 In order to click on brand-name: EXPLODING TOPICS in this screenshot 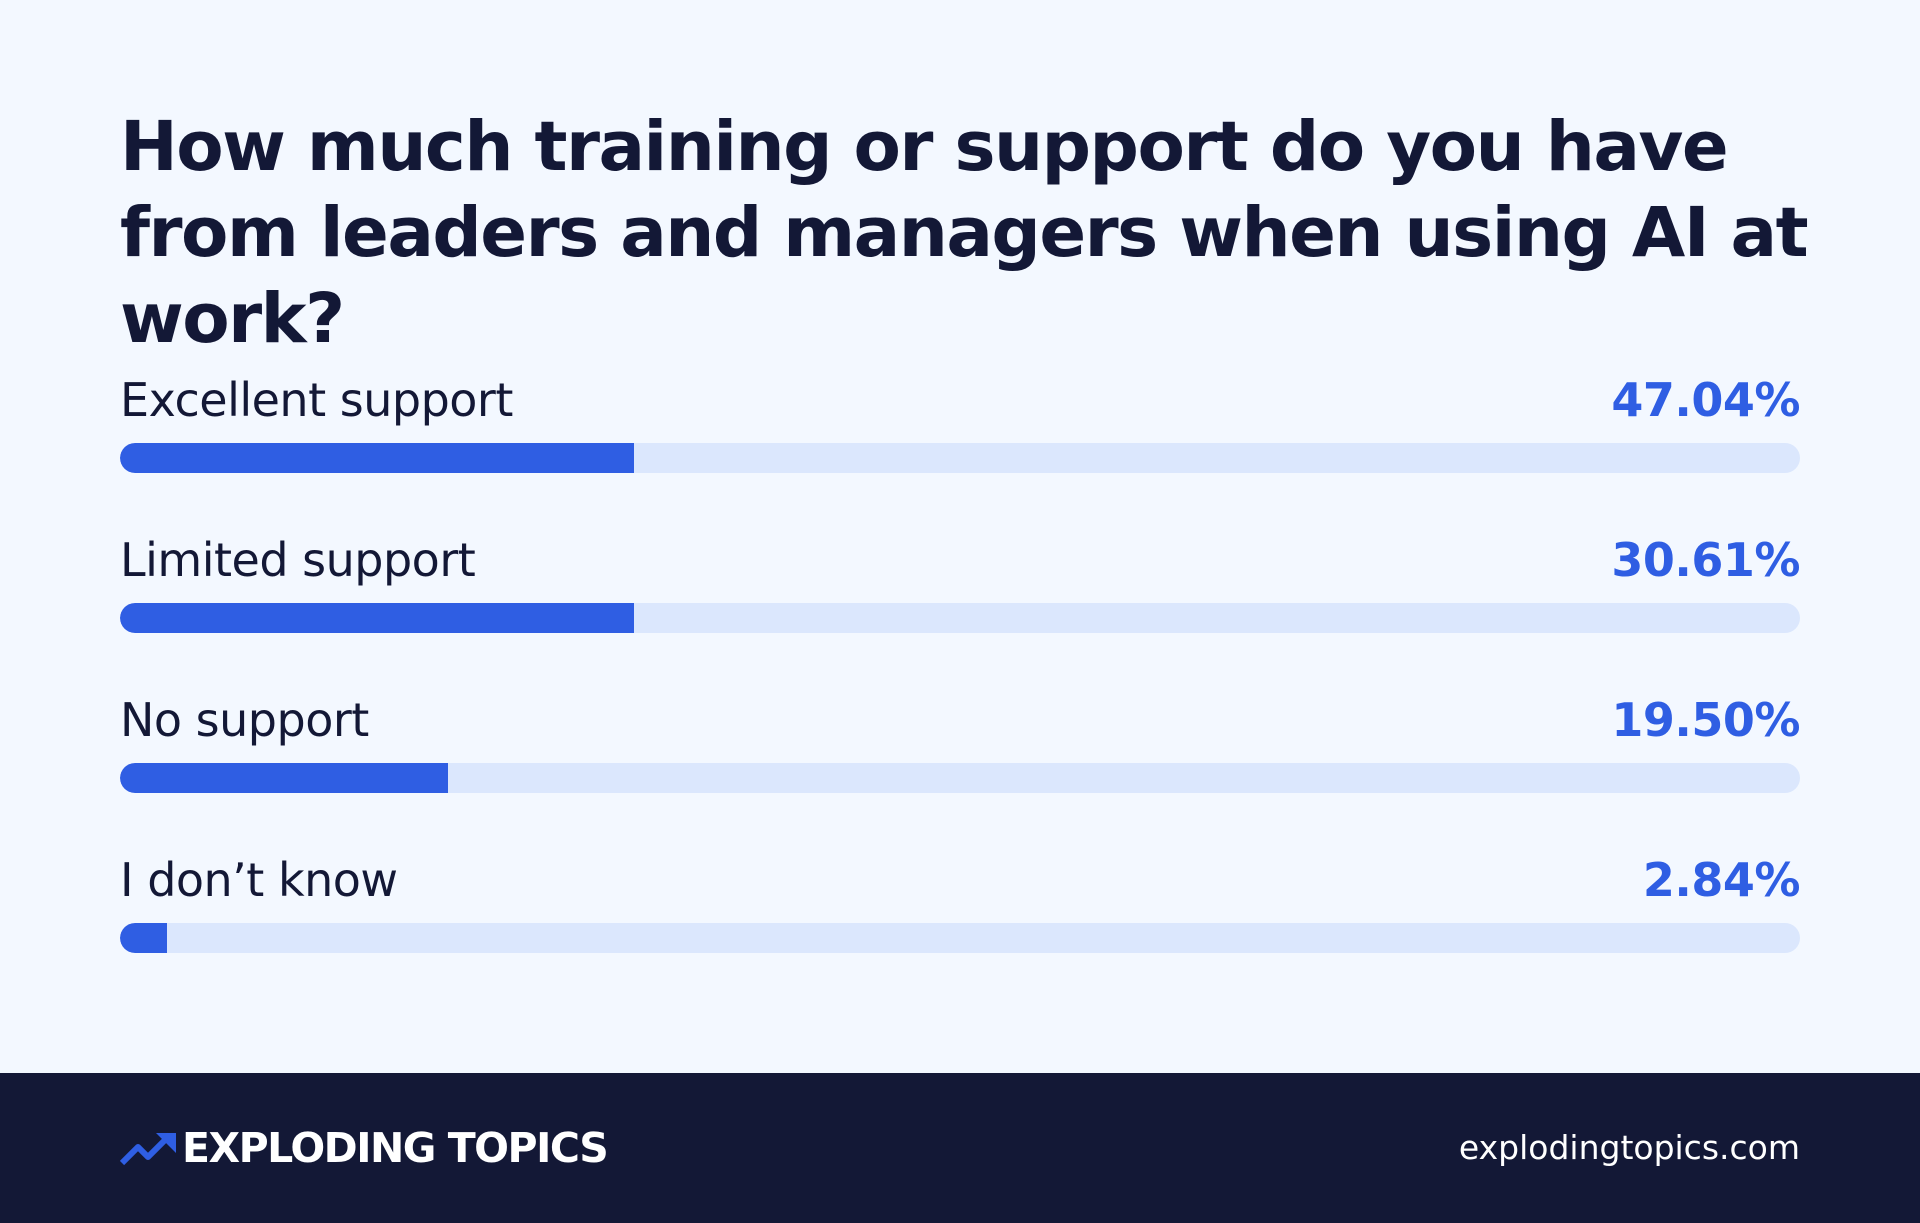, I will do `click(395, 1148)`.